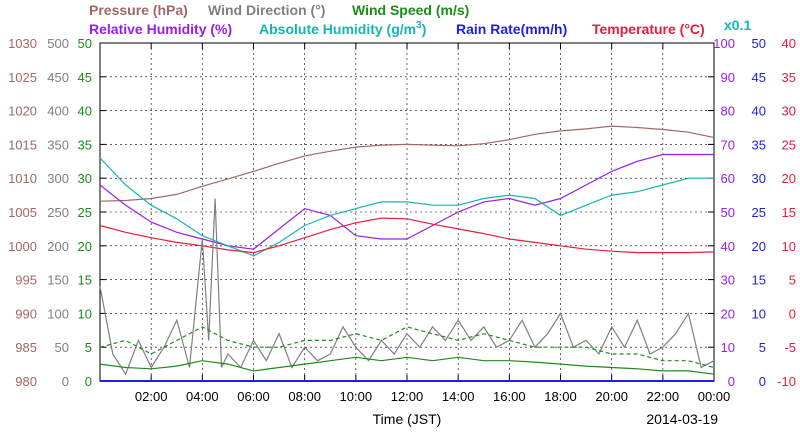 This screenshot has height=434, width=800. I want to click on y-tick-label: 450, so click(58, 77).